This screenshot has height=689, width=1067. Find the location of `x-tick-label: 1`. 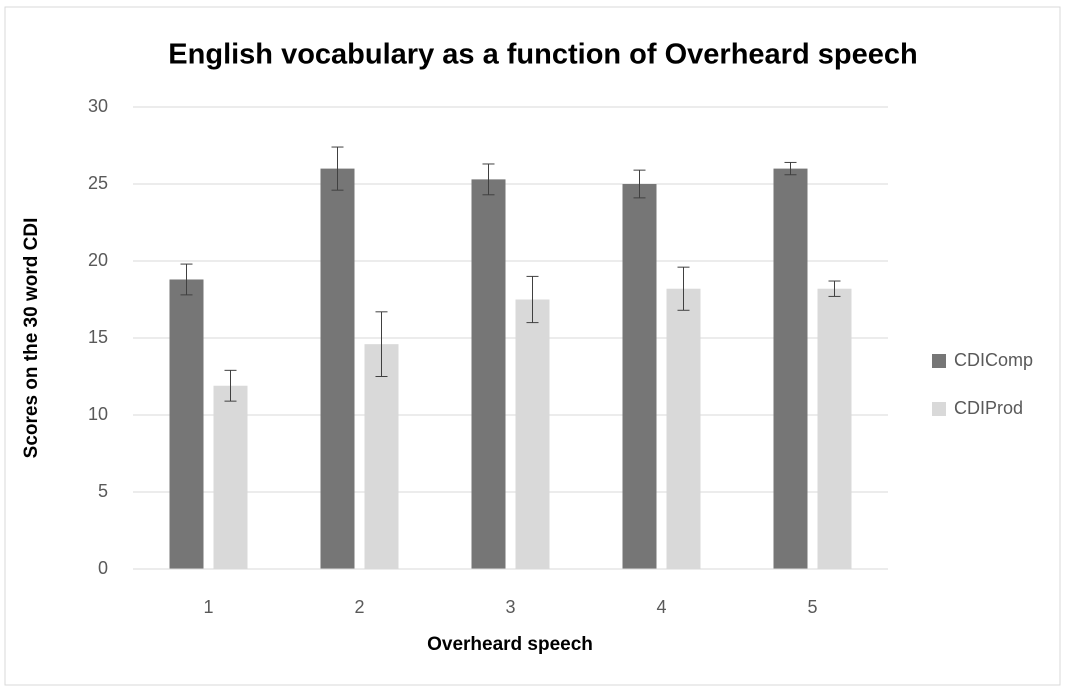

x-tick-label: 1 is located at coordinates (208, 607).